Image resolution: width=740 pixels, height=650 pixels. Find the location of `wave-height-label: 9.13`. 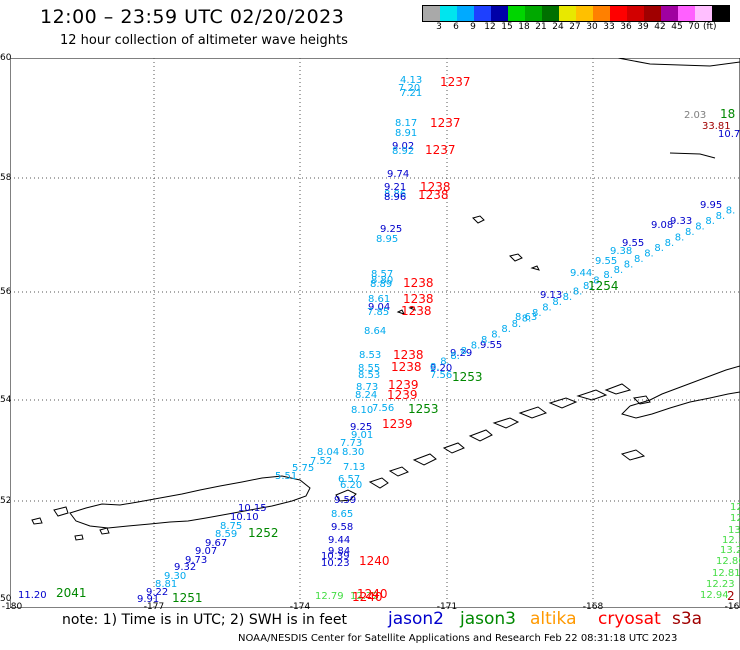

wave-height-label: 9.13 is located at coordinates (551, 295).